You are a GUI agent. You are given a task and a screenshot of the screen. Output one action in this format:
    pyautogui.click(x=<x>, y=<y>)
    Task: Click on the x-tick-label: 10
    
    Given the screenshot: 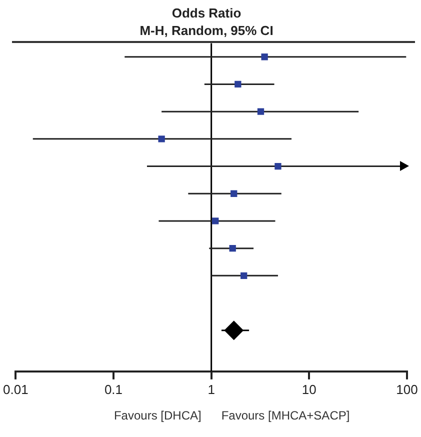 What is the action you would take?
    pyautogui.click(x=309, y=389)
    